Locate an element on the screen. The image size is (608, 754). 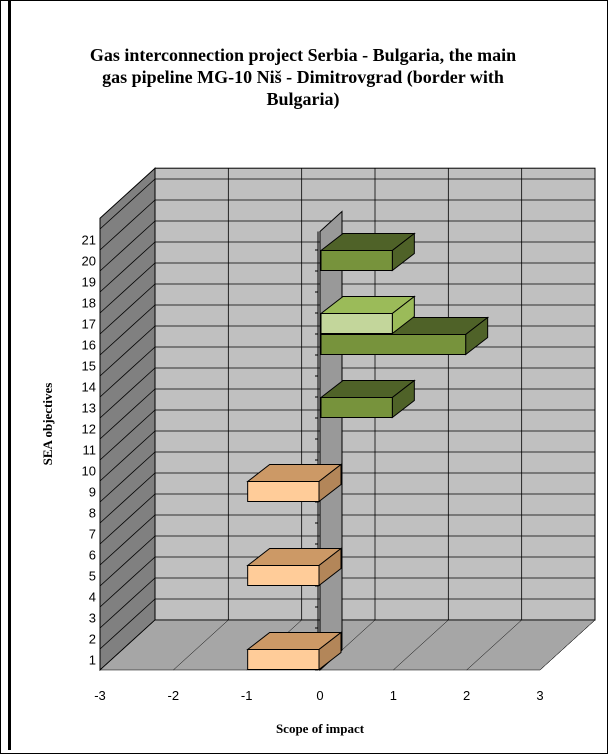
y-tick-label: 12 is located at coordinates (89, 429).